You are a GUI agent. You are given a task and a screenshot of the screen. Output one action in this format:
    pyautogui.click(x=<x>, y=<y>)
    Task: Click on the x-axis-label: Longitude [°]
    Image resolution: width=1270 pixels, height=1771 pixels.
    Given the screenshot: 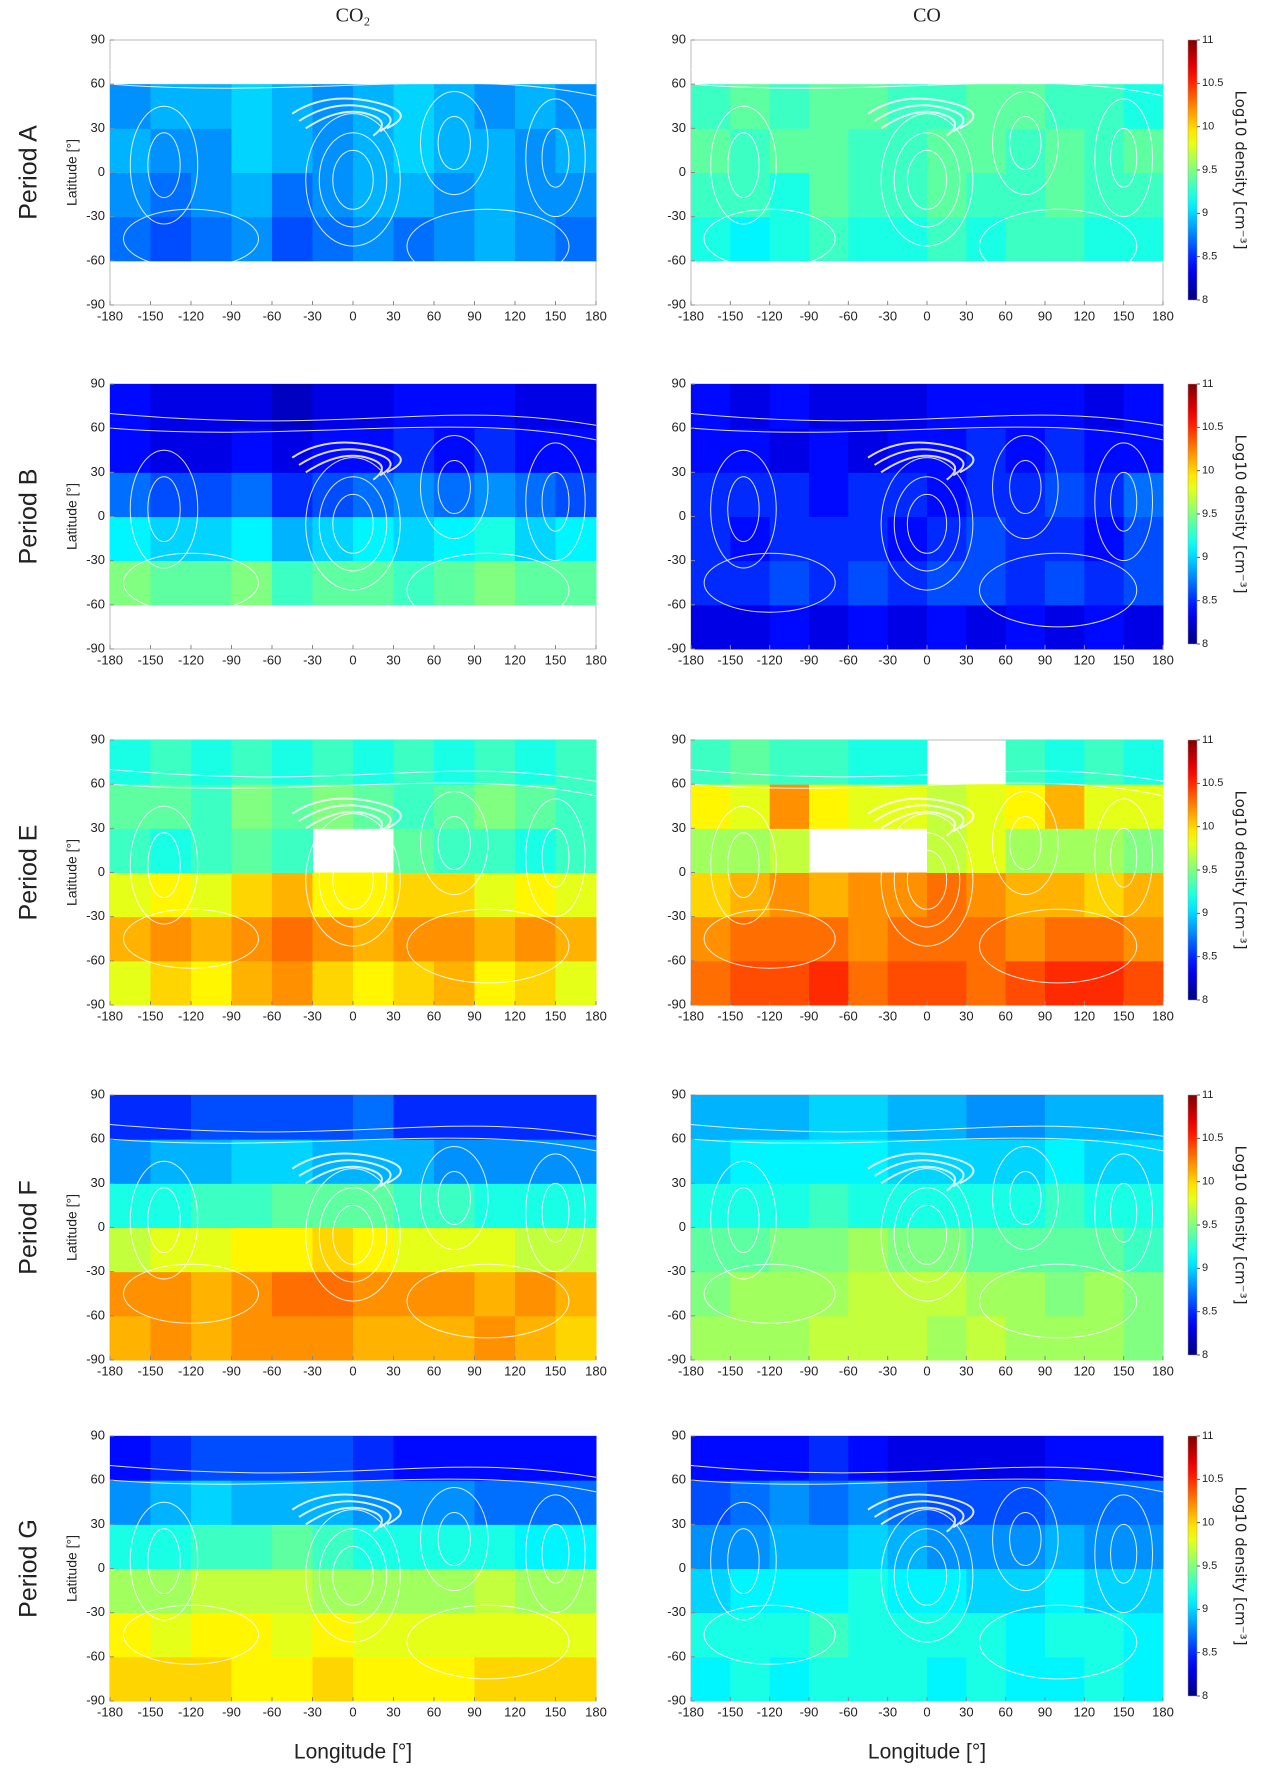 What is the action you would take?
    pyautogui.click(x=927, y=1752)
    